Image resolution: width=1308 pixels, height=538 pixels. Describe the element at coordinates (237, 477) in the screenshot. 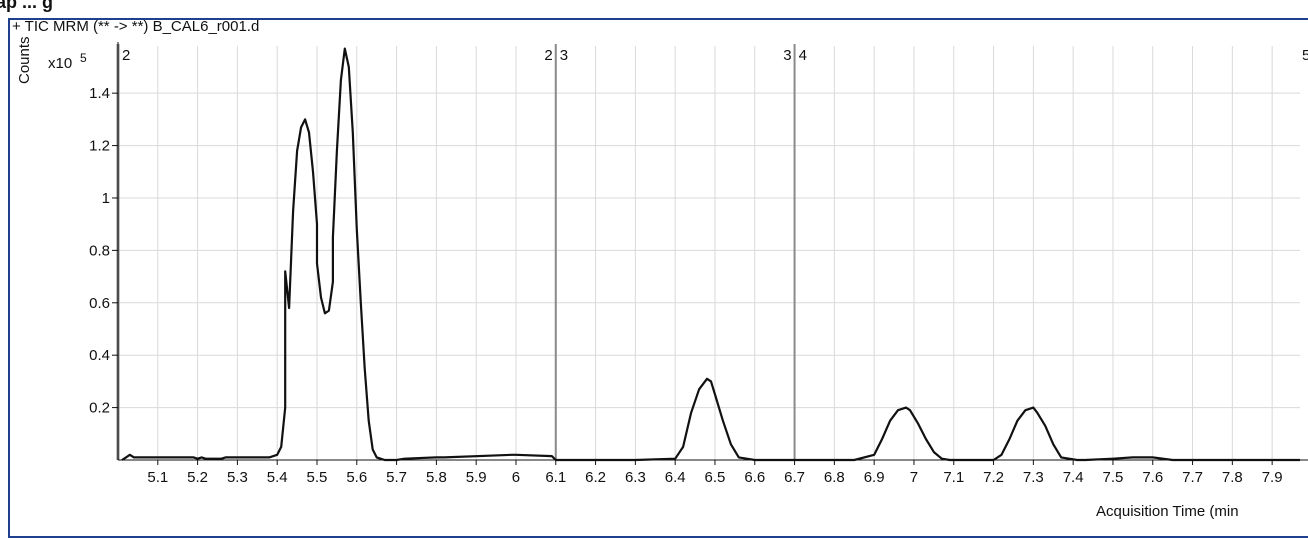

I see `x-tick-label: 5.3` at that location.